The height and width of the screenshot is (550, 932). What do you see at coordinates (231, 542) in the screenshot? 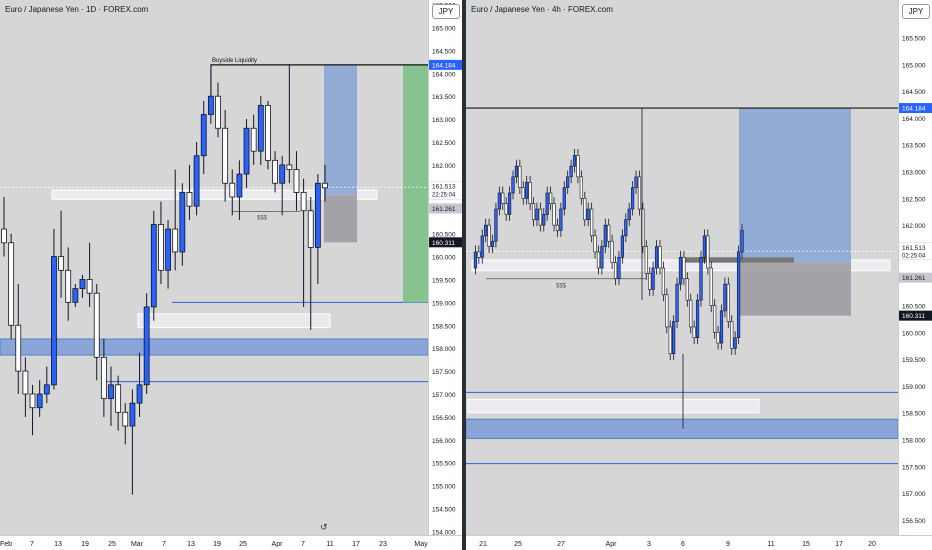
I see `time-axis: Feb 7 13 19 25 Mar 7 13 19 25 Apr 7 11 17 23 May` at bounding box center [231, 542].